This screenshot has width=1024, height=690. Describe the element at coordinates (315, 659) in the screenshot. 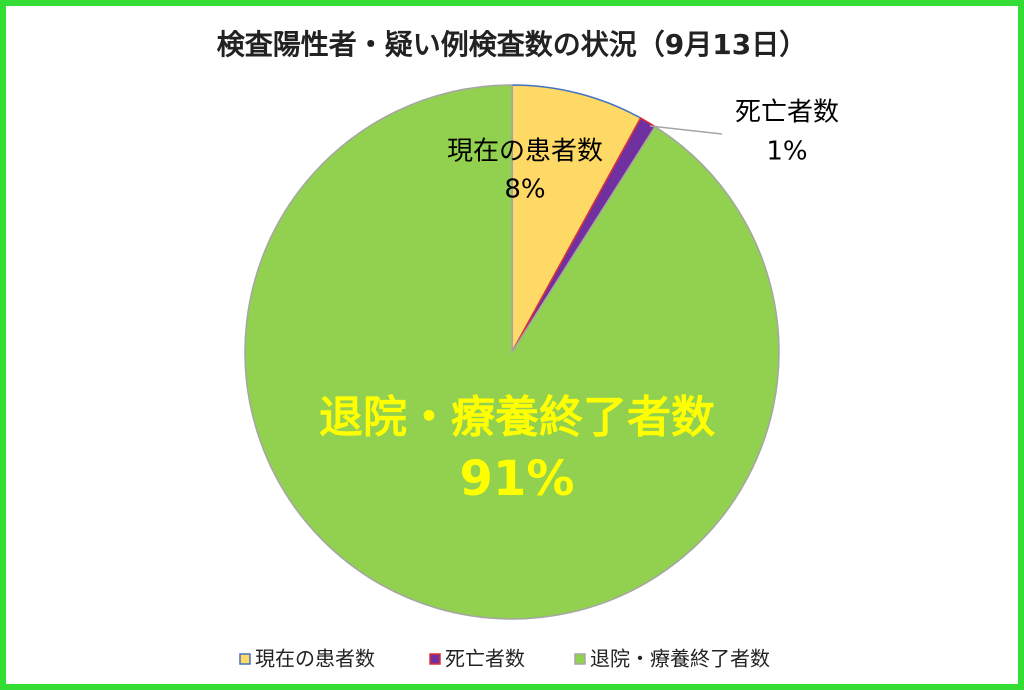

I see `legend-label: 現在の患者数` at that location.